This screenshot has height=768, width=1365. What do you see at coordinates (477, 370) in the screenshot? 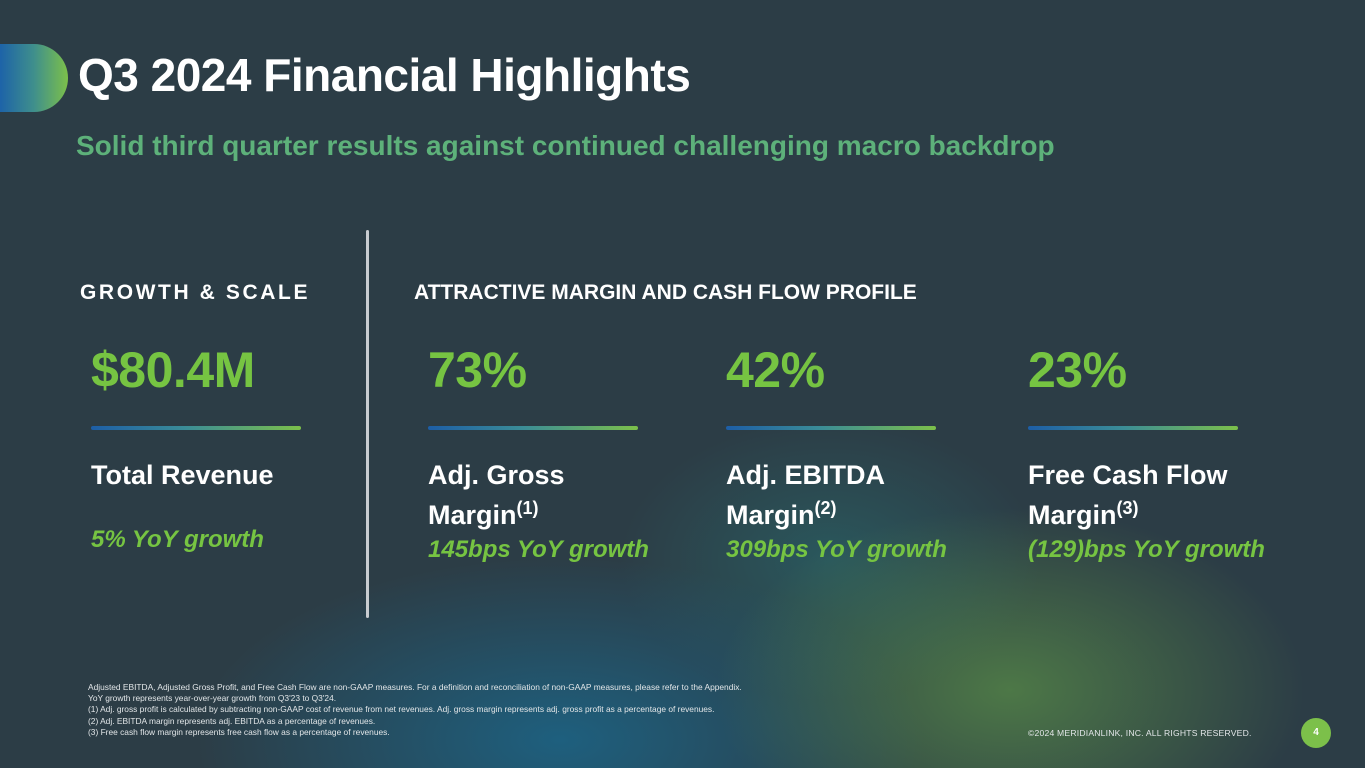
I see `metric-value: 73%` at bounding box center [477, 370].